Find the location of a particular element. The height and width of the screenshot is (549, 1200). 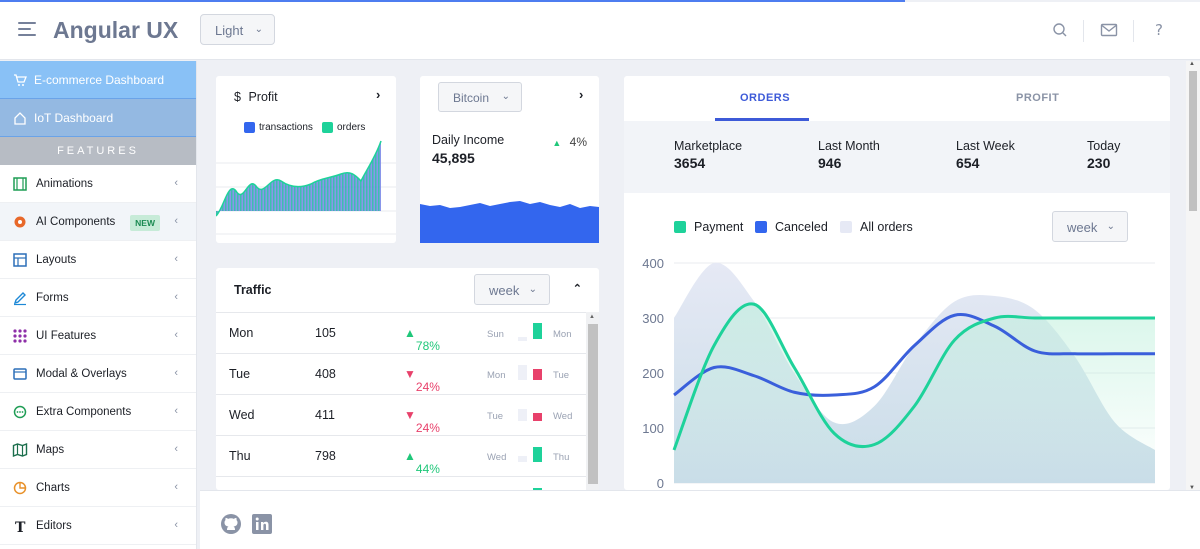

sidebar-item-label: Forms is located at coordinates (52, 297).